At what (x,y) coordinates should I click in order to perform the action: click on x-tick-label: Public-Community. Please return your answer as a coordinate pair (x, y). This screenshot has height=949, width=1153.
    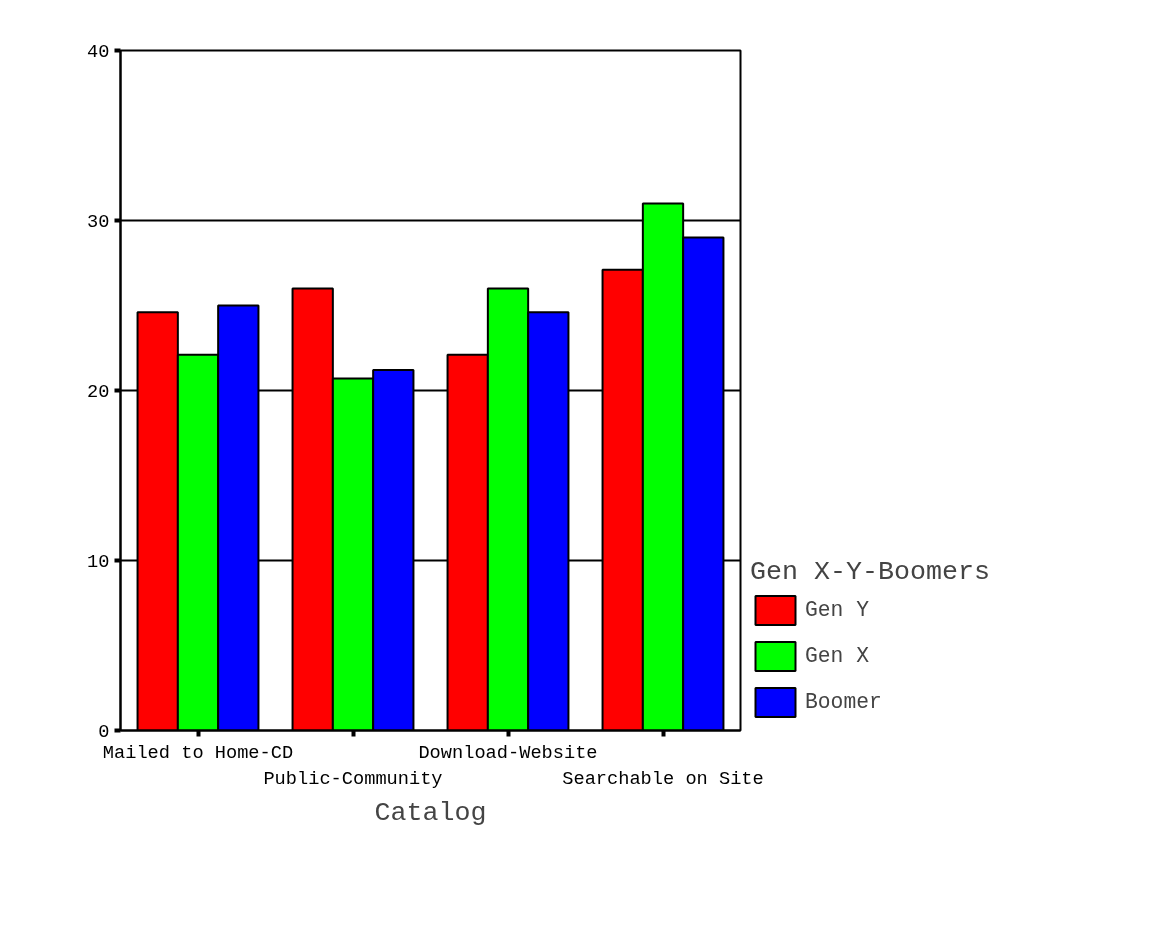
    Looking at the image, I should click on (353, 778).